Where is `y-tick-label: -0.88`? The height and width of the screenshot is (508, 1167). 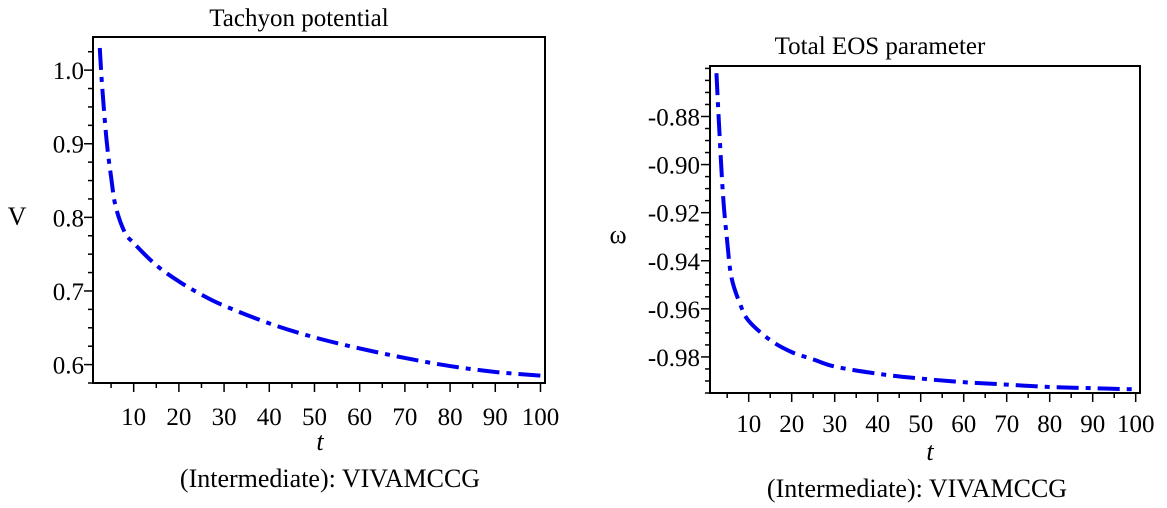 y-tick-label: -0.88 is located at coordinates (674, 117).